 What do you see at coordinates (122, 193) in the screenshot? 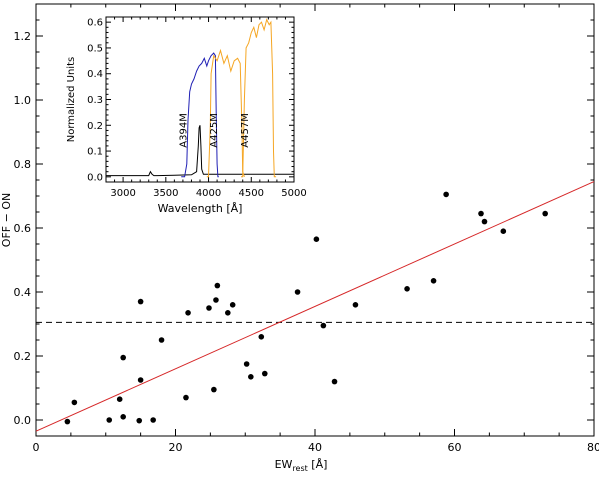
I see `inset-x-tick-label: 3000` at bounding box center [122, 193].